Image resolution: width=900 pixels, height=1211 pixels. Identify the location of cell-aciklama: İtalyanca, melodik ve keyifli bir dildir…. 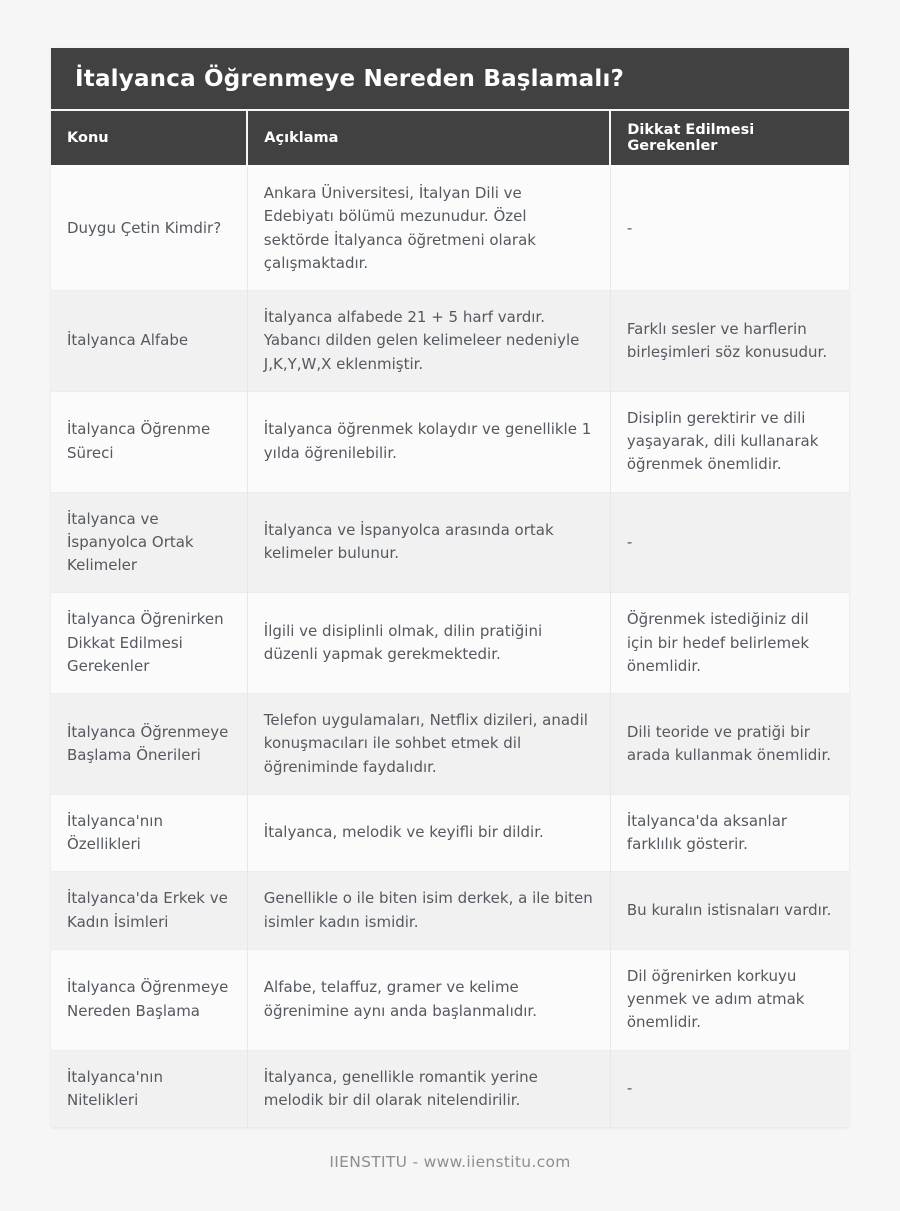
(428, 832).